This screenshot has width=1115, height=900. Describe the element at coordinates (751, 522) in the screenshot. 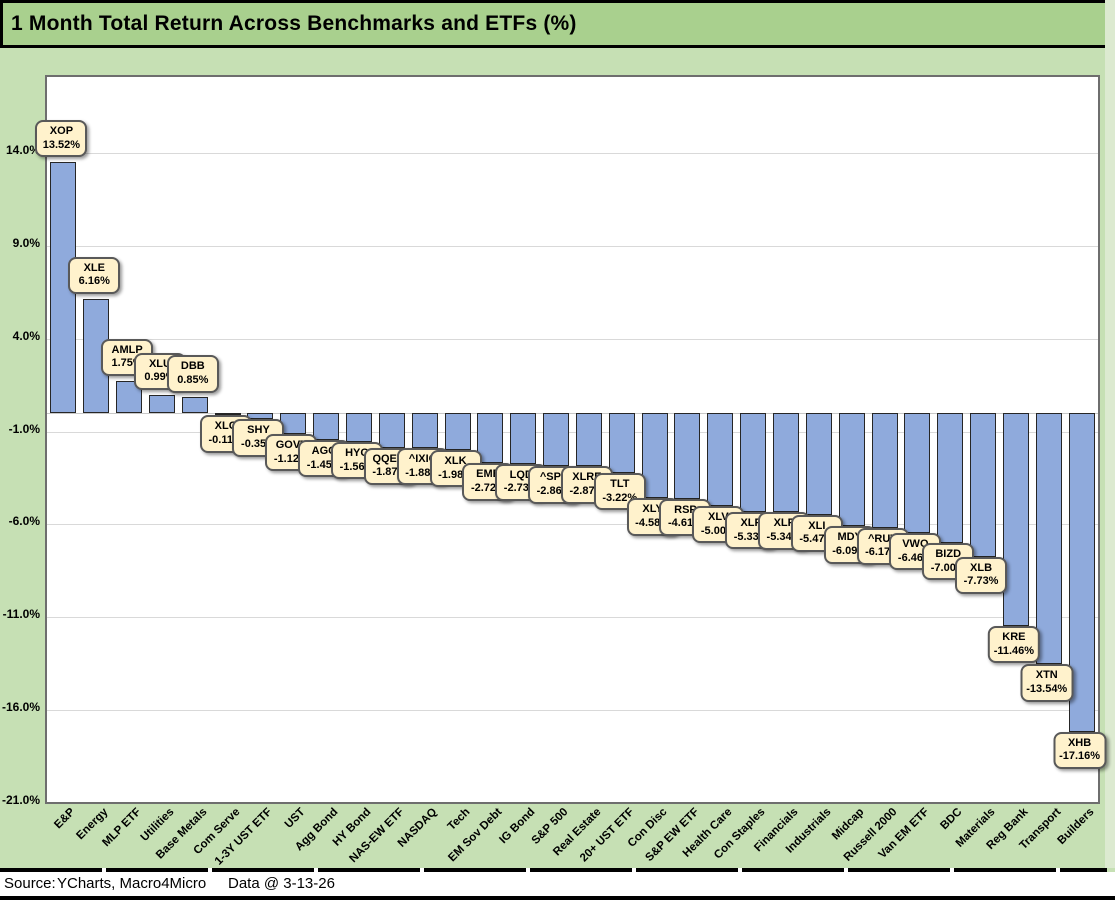

I see `callout-ticker: XLP` at that location.